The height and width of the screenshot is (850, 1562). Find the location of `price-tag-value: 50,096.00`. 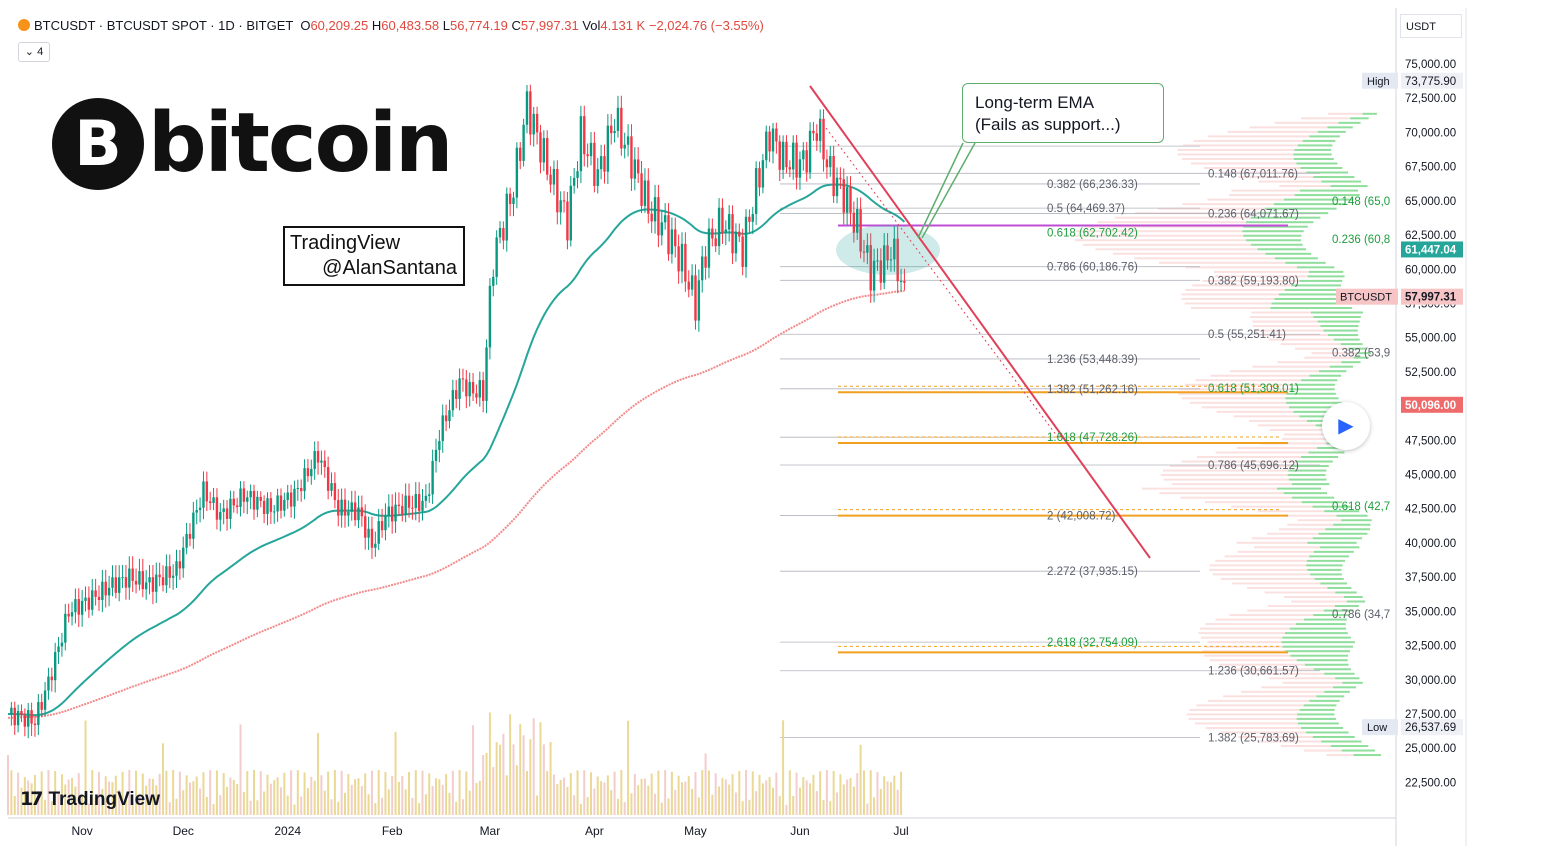

price-tag-value: 50,096.00 is located at coordinates (1430, 406).